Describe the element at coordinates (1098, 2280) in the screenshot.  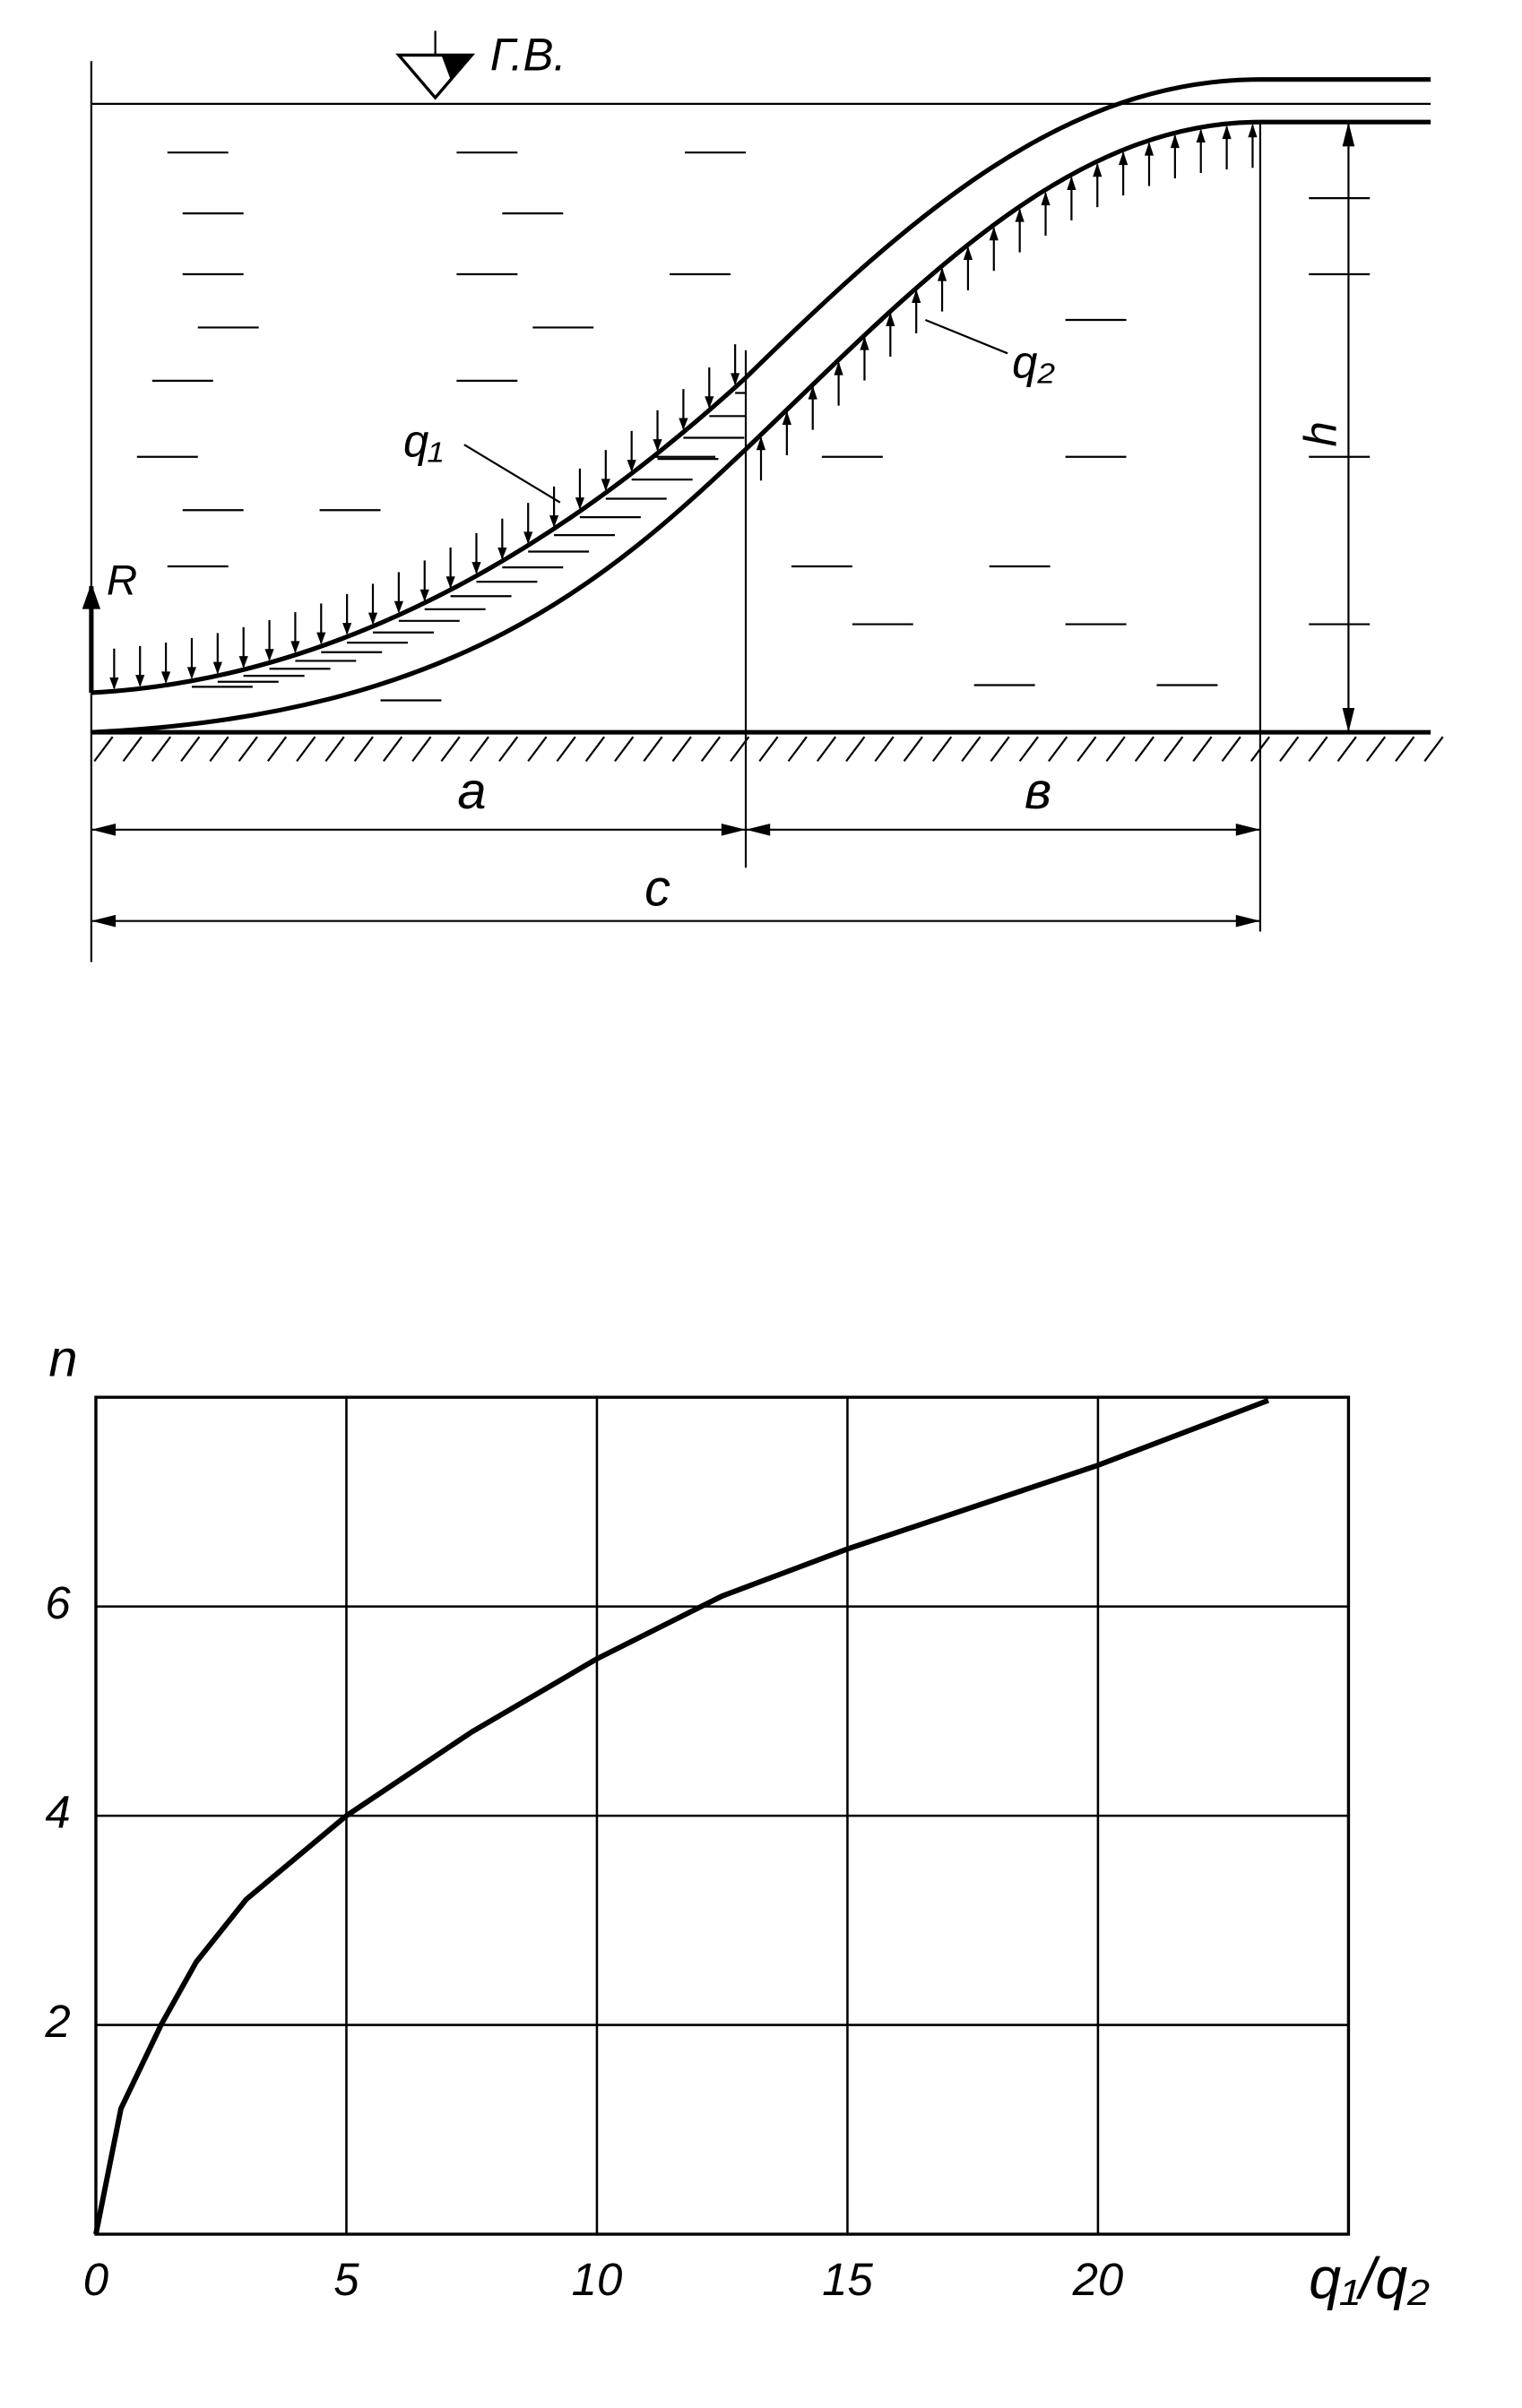
I see `x-tick-label: 20` at that location.